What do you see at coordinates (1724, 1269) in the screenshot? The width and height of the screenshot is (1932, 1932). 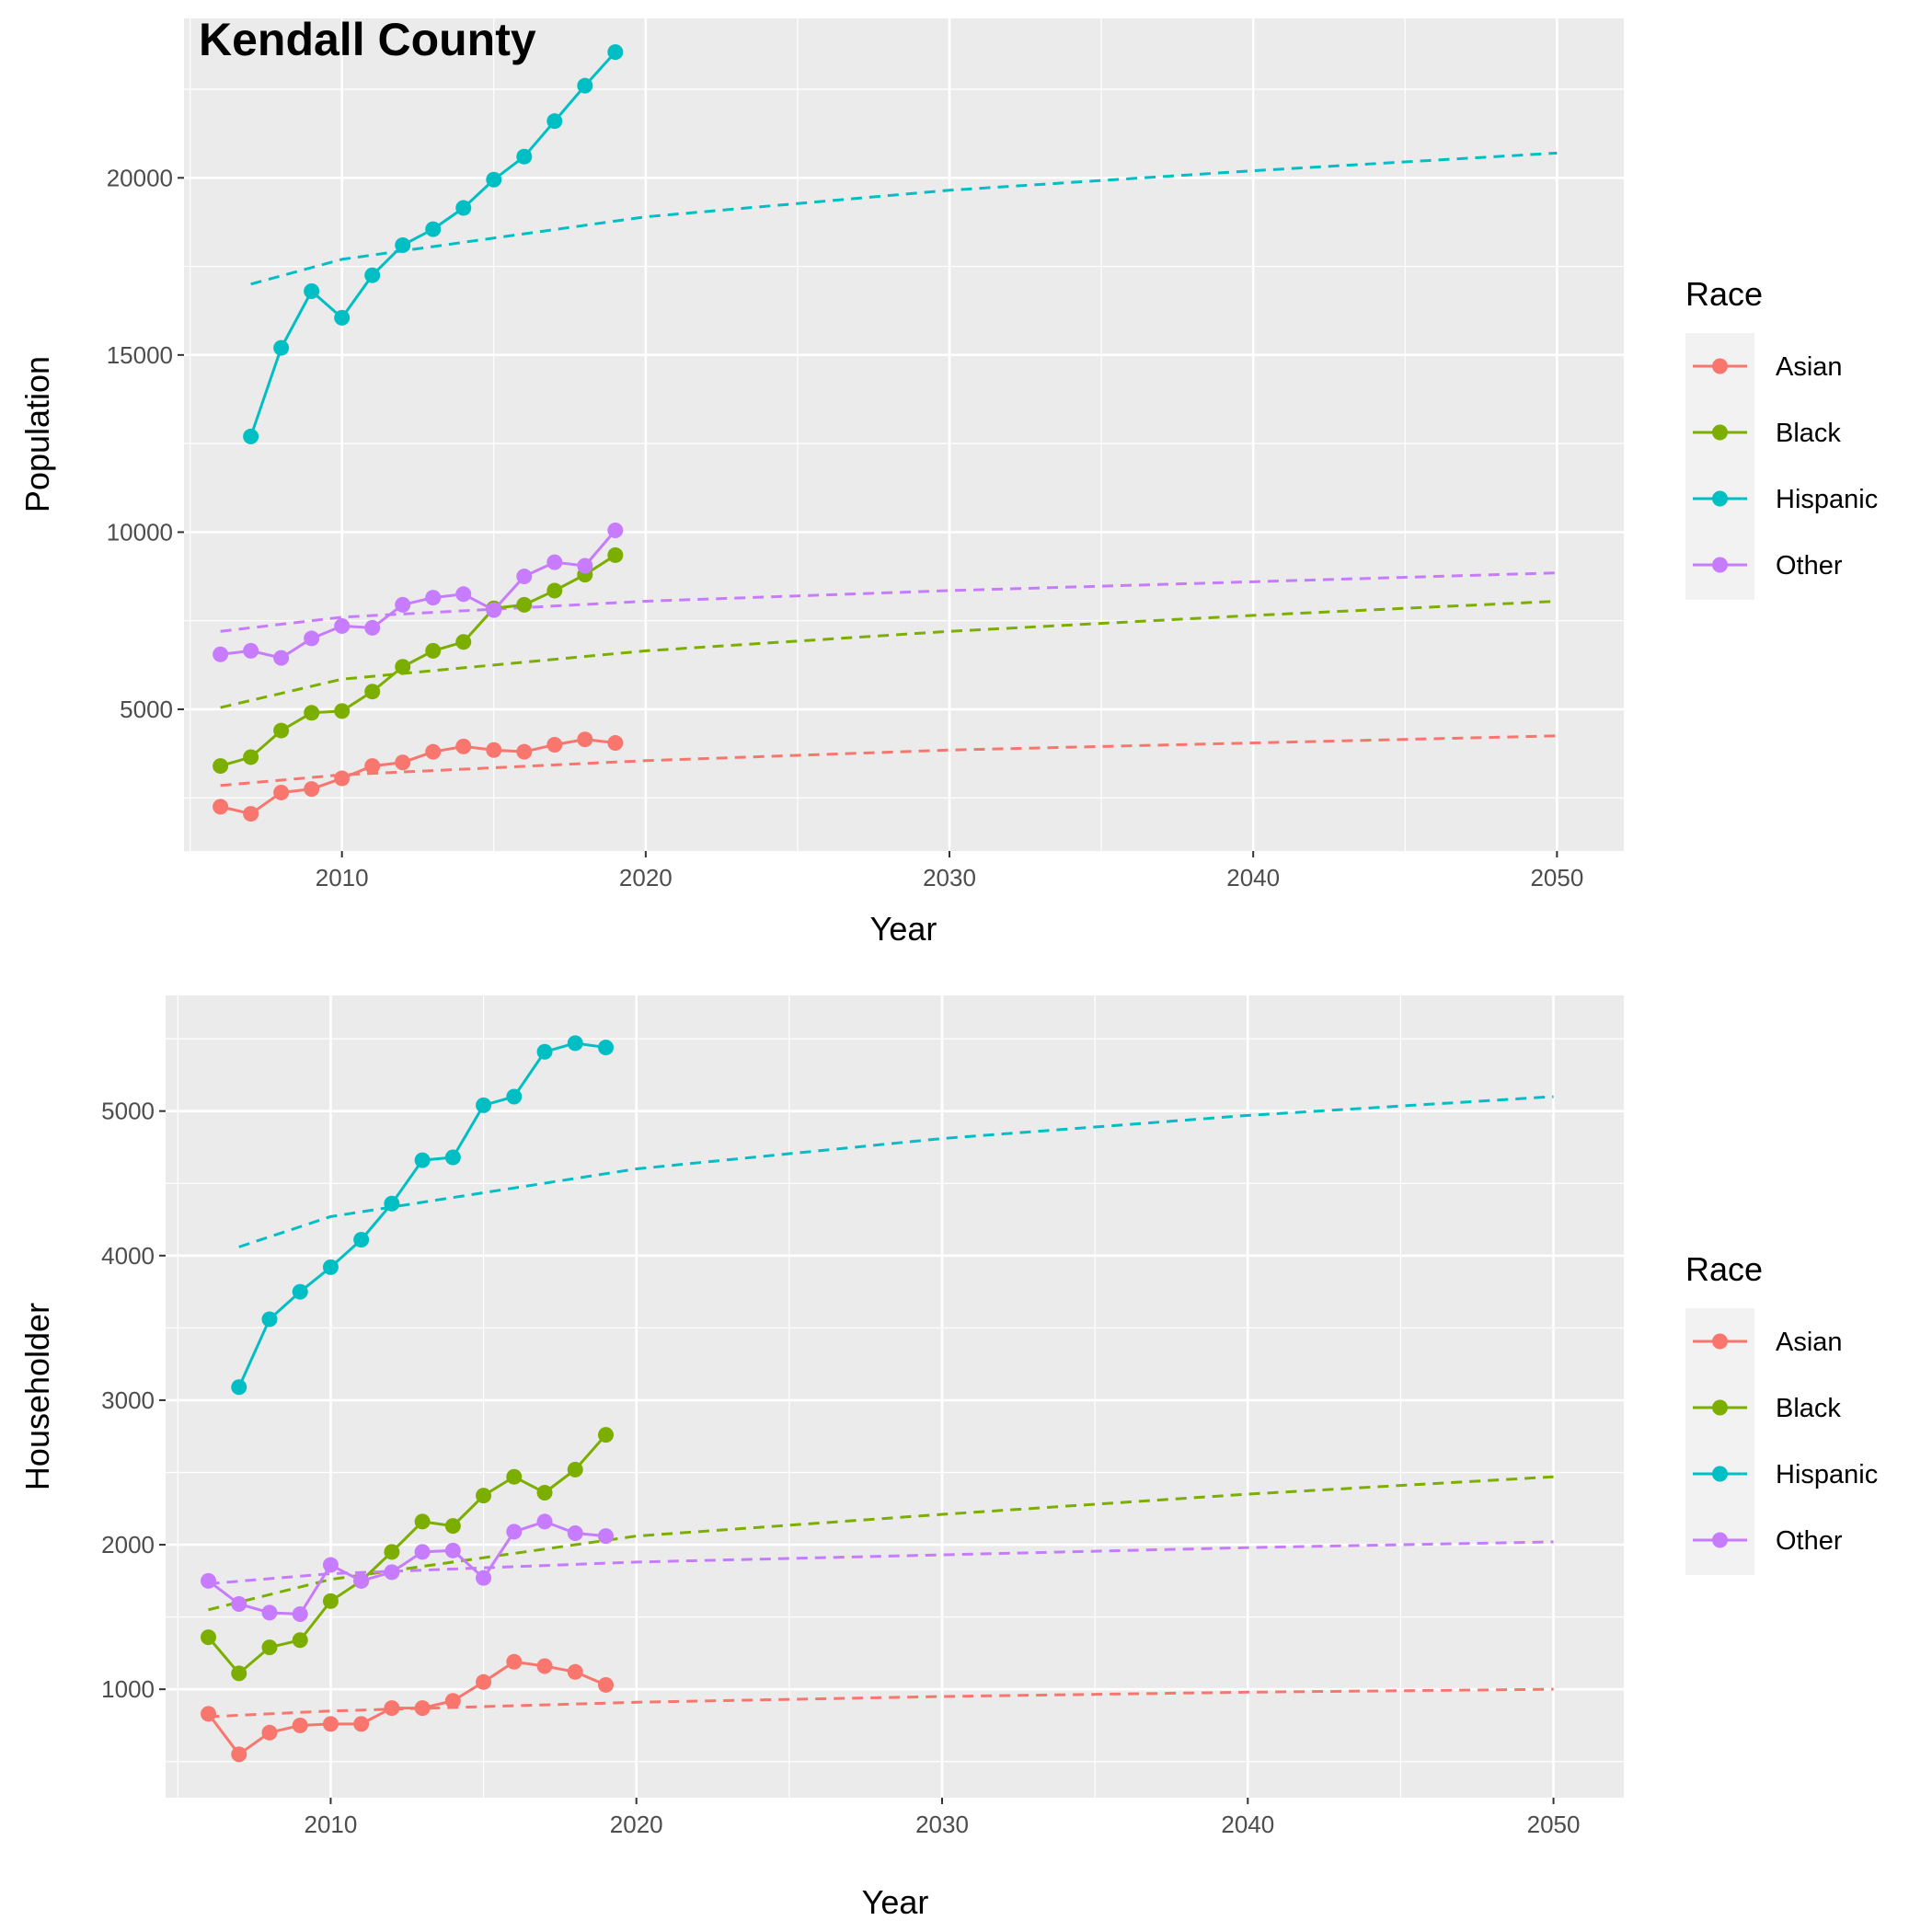 I see `householder-legend-title: Race` at bounding box center [1724, 1269].